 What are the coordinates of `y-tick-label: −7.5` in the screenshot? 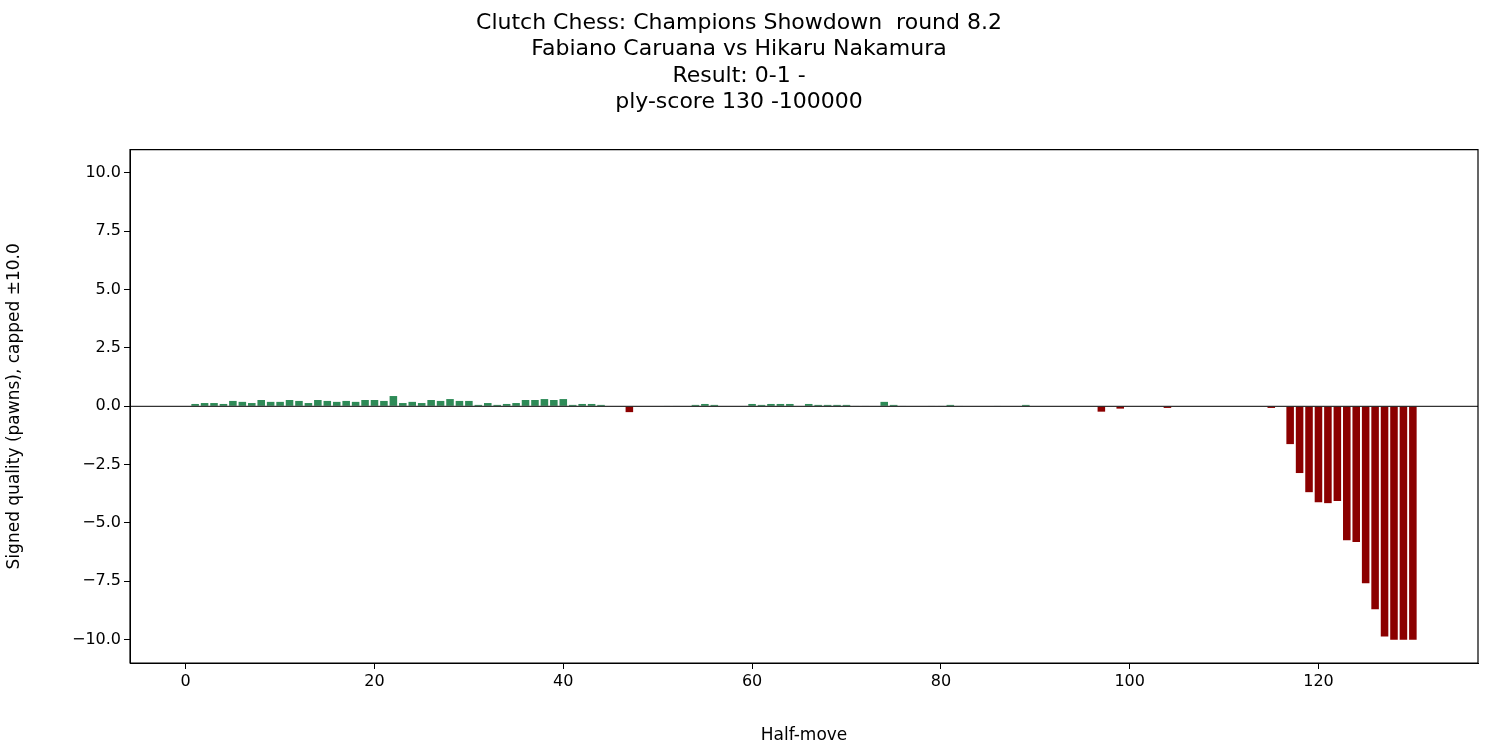 It's located at (101, 580).